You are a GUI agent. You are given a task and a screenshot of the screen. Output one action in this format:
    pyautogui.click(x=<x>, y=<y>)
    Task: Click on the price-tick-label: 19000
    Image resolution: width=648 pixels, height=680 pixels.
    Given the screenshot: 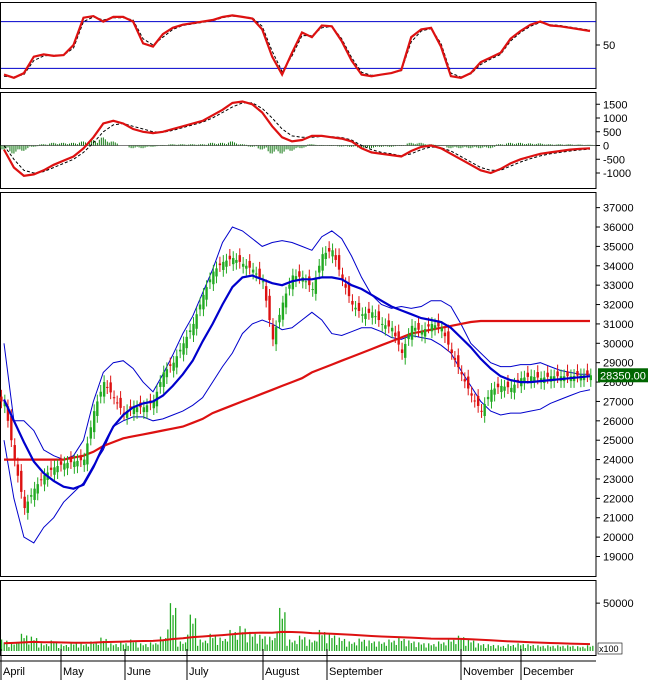 What is the action you would take?
    pyautogui.click(x=618, y=557)
    